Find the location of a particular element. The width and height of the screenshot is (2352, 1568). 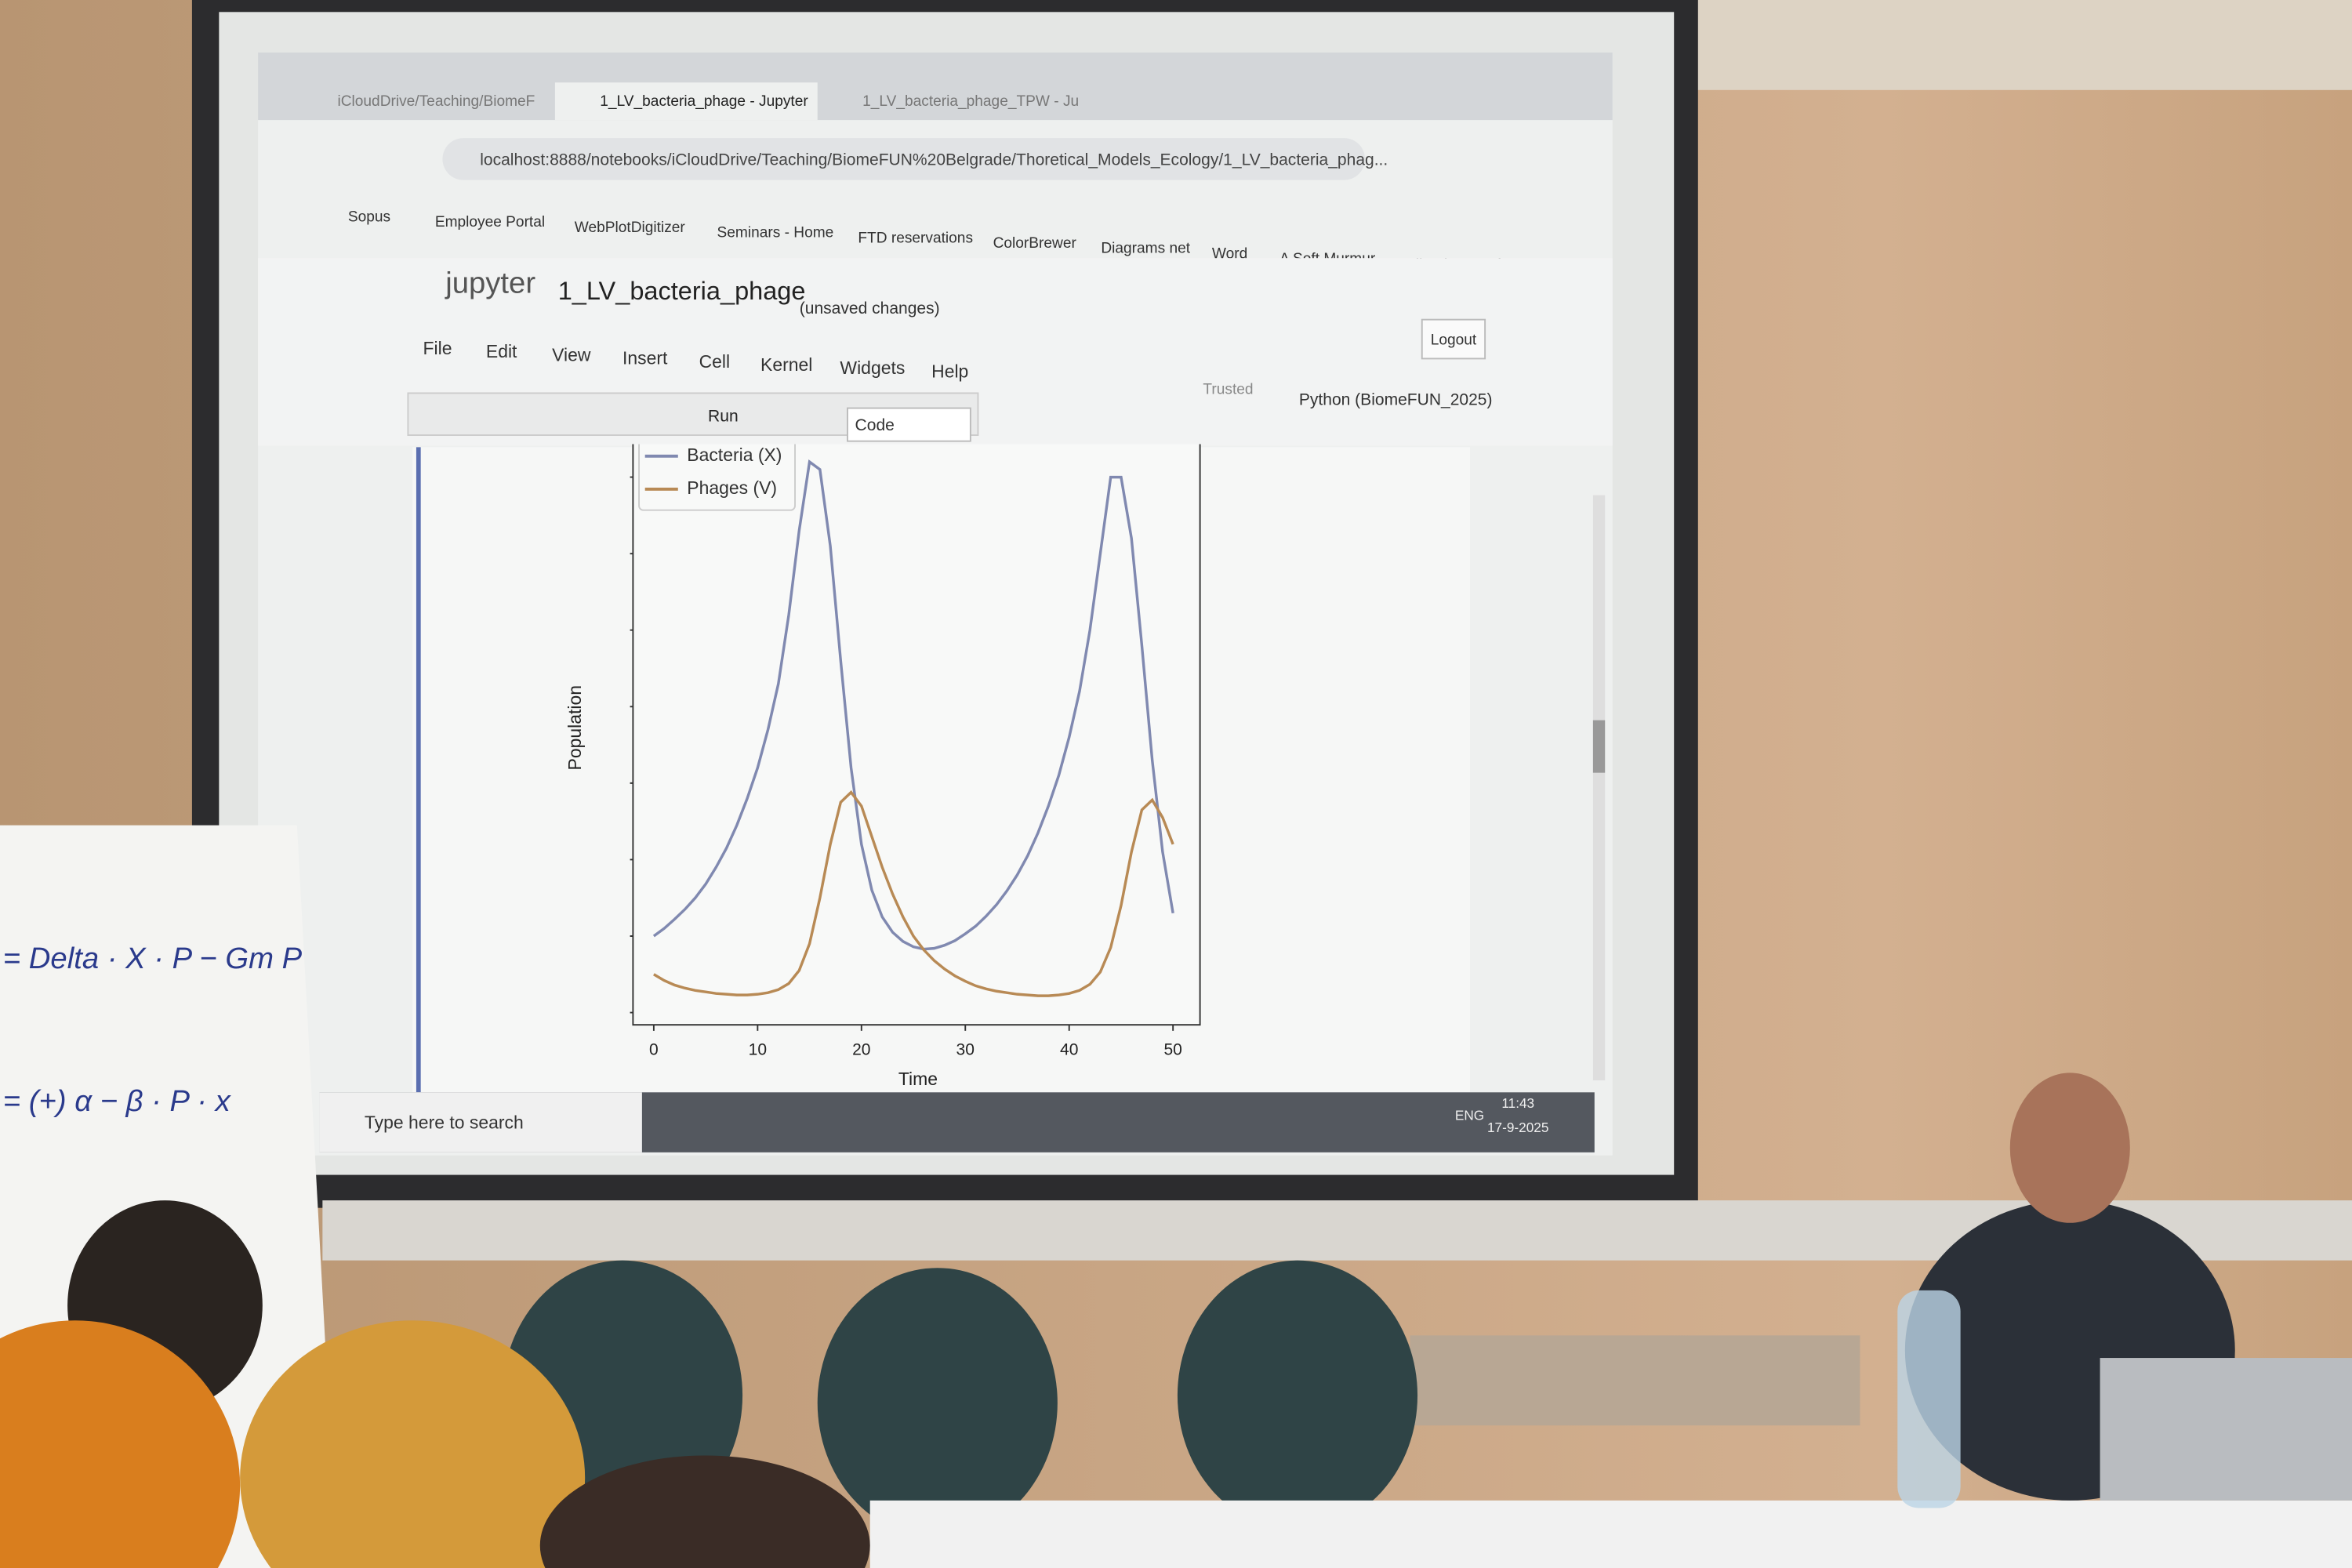

radiator is located at coordinates (1635, 1380).